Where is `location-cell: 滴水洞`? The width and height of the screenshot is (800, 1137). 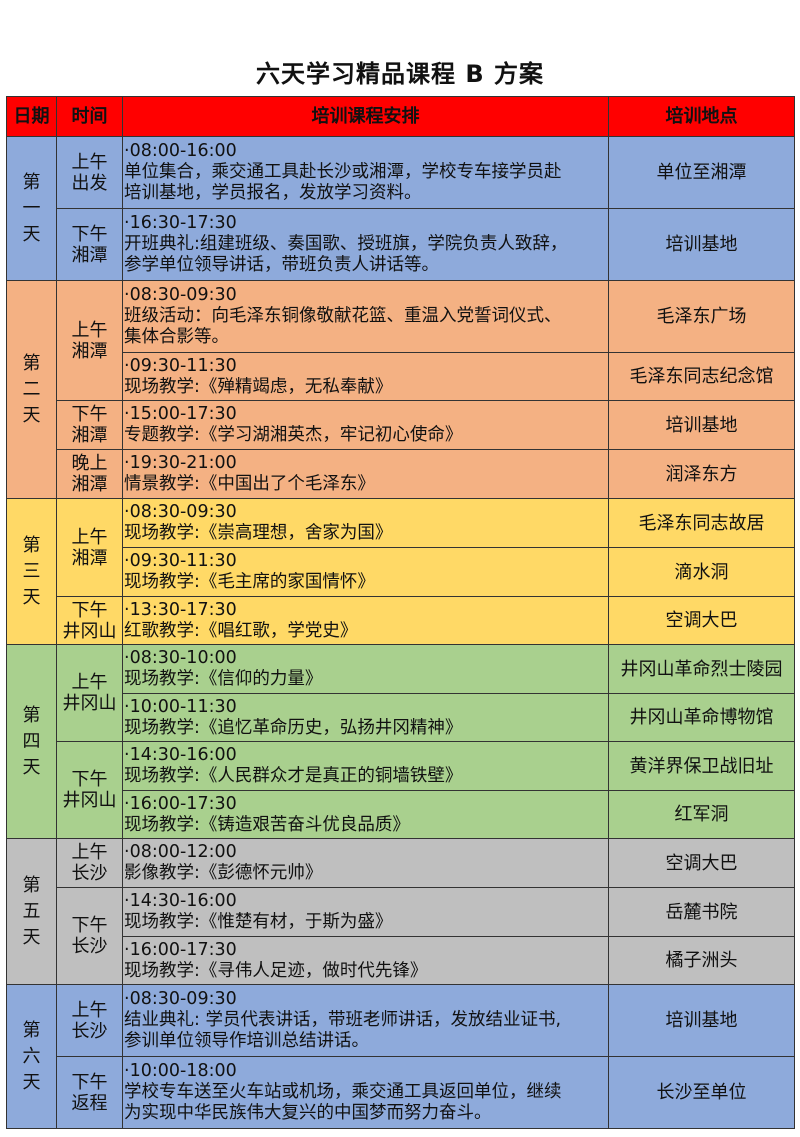 location-cell: 滴水洞 is located at coordinates (701, 572).